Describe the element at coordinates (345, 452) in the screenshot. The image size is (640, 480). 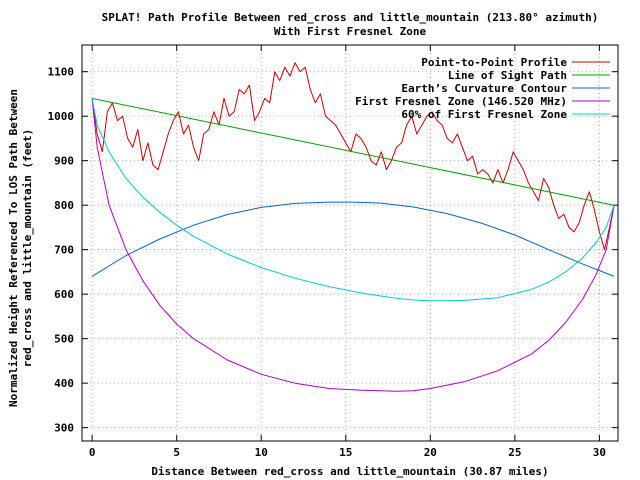
I see `x-tick-label: 15` at that location.